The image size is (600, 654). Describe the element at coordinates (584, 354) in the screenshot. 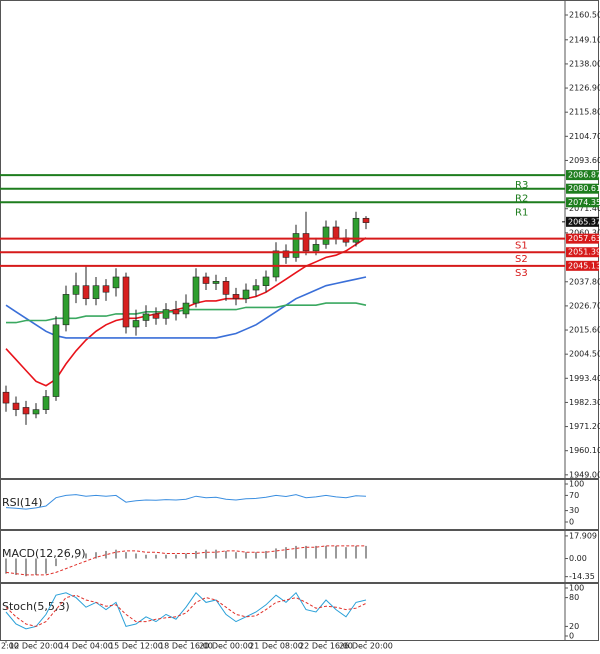

I see `y-tick-label: 2004.50` at that location.